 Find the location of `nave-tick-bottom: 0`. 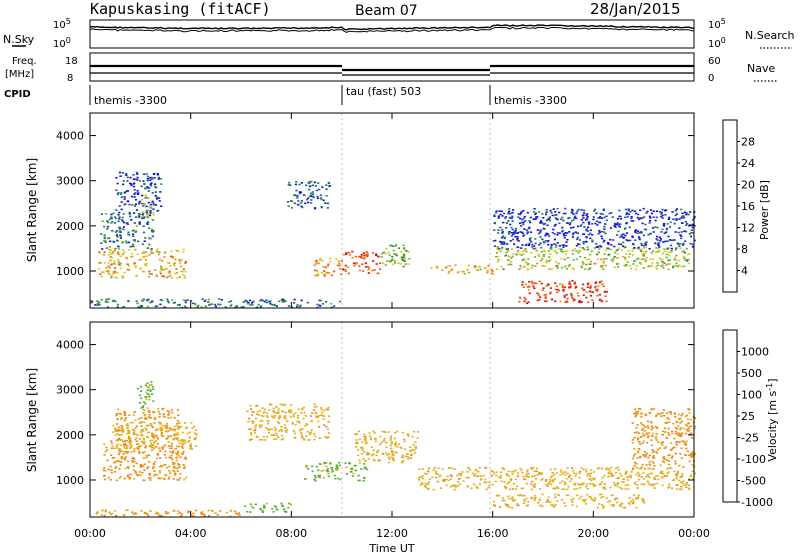

nave-tick-bottom: 0 is located at coordinates (711, 78).